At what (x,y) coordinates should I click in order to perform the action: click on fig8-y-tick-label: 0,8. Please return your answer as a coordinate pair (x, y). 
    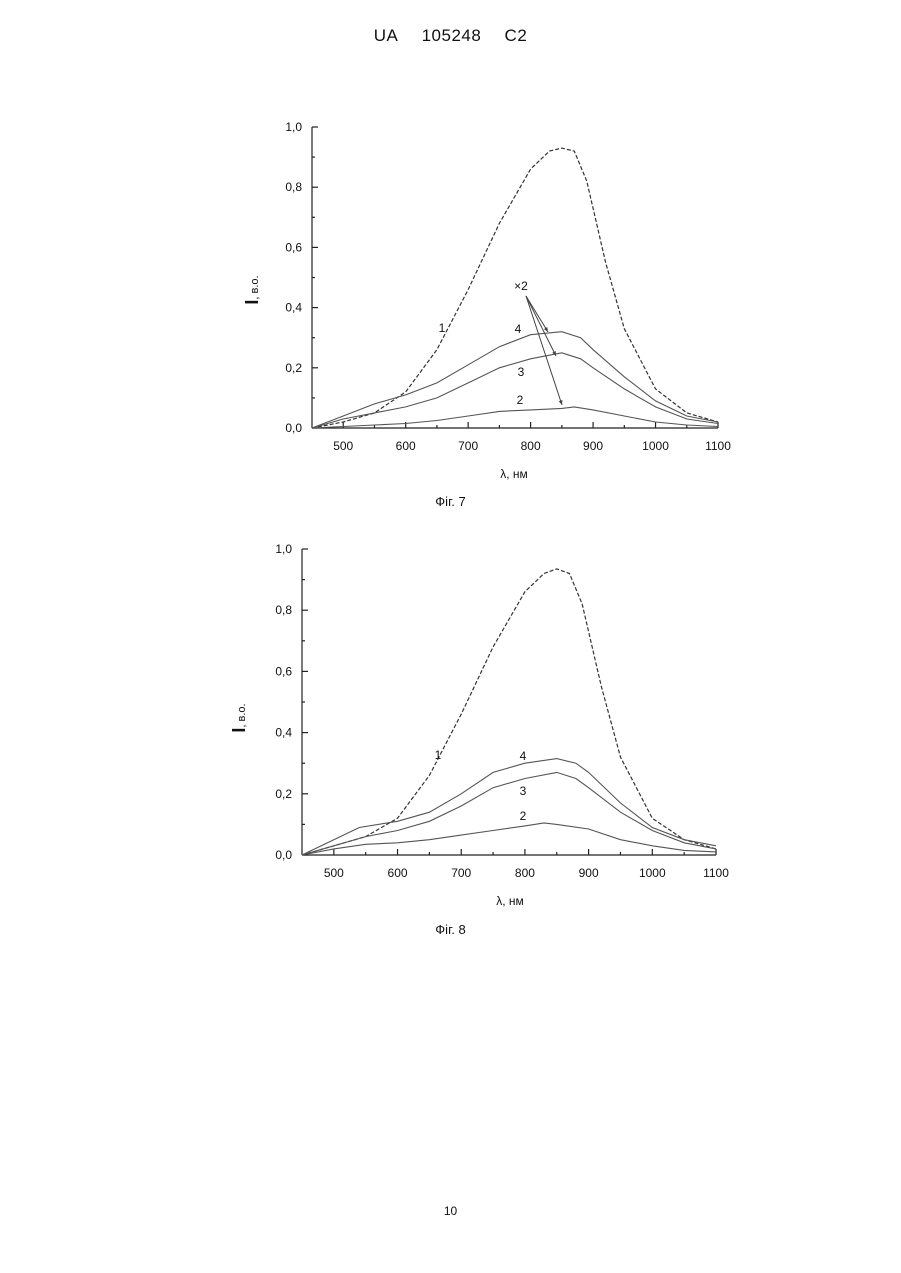
    Looking at the image, I should click on (283, 610).